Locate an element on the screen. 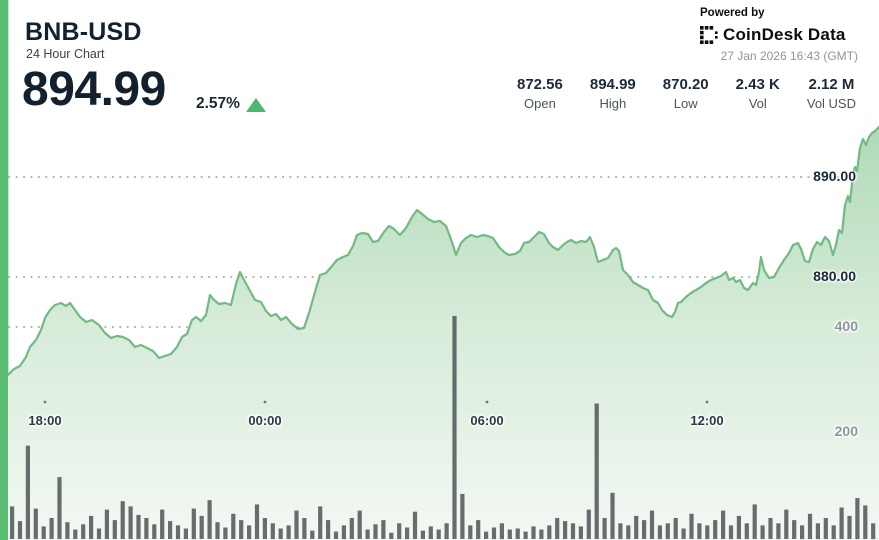 The image size is (879, 540). stat-label: Vol USD is located at coordinates (831, 103).